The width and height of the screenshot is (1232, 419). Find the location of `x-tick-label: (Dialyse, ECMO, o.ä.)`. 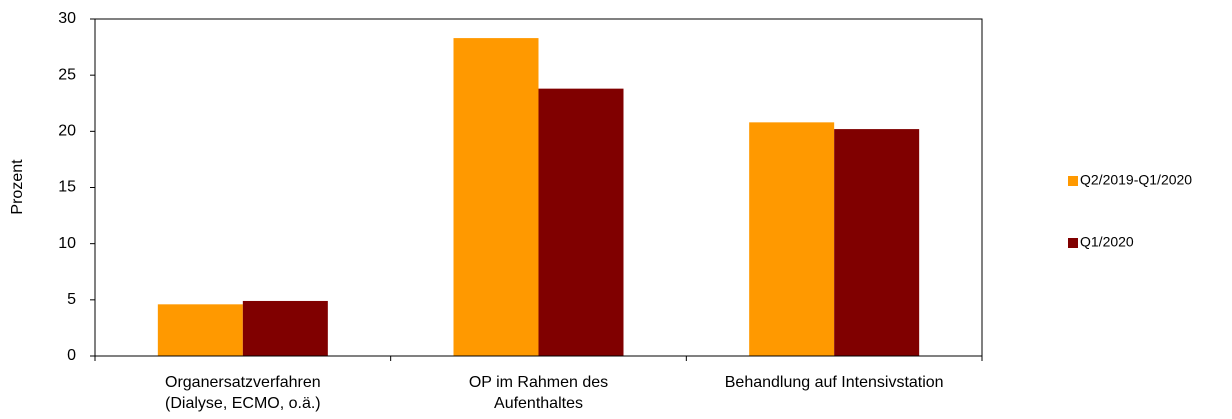

x-tick-label: (Dialyse, ECMO, o.ä.) is located at coordinates (243, 403).